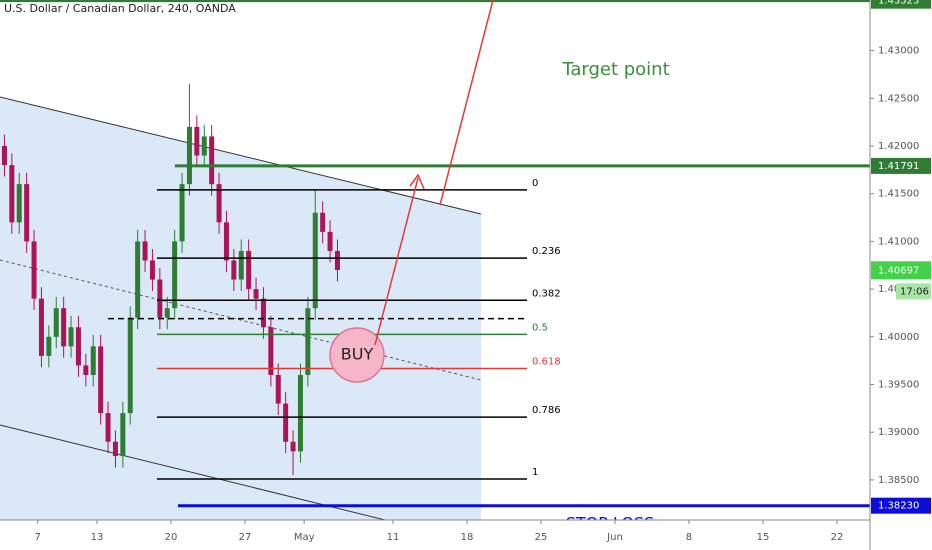 The height and width of the screenshot is (550, 932). What do you see at coordinates (393, 537) in the screenshot?
I see `x-tick-label: 11` at bounding box center [393, 537].